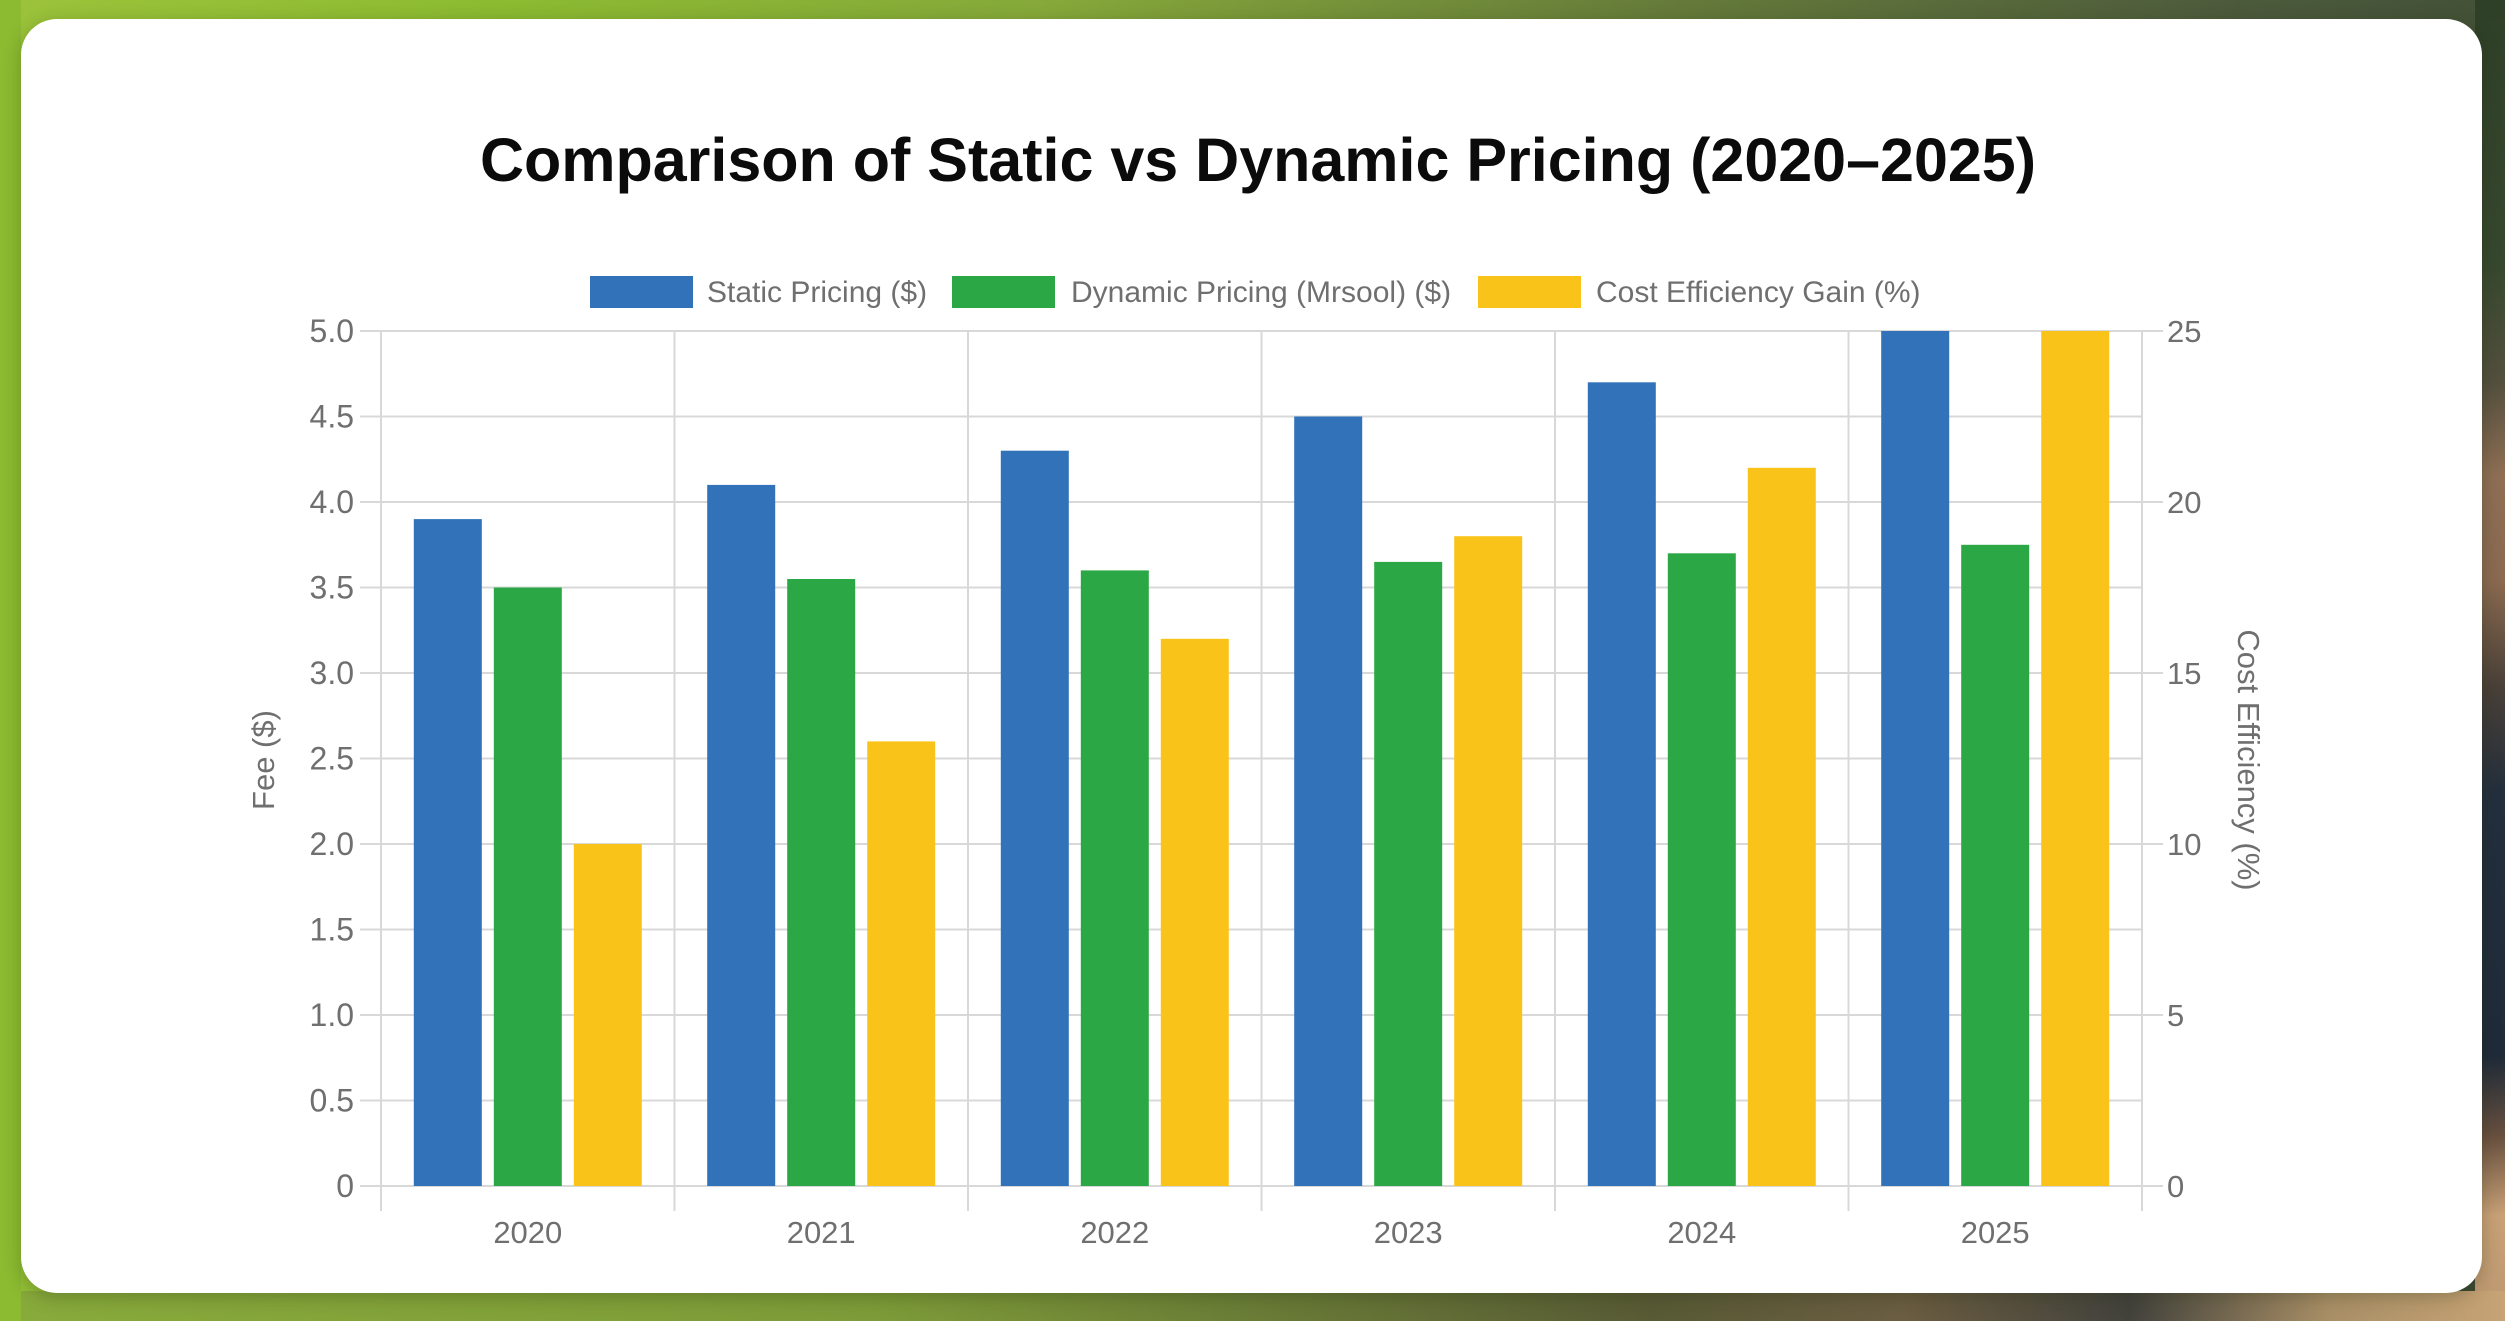 This screenshot has height=1321, width=2505. What do you see at coordinates (332, 1015) in the screenshot?
I see `svg-text: 1.0` at bounding box center [332, 1015].